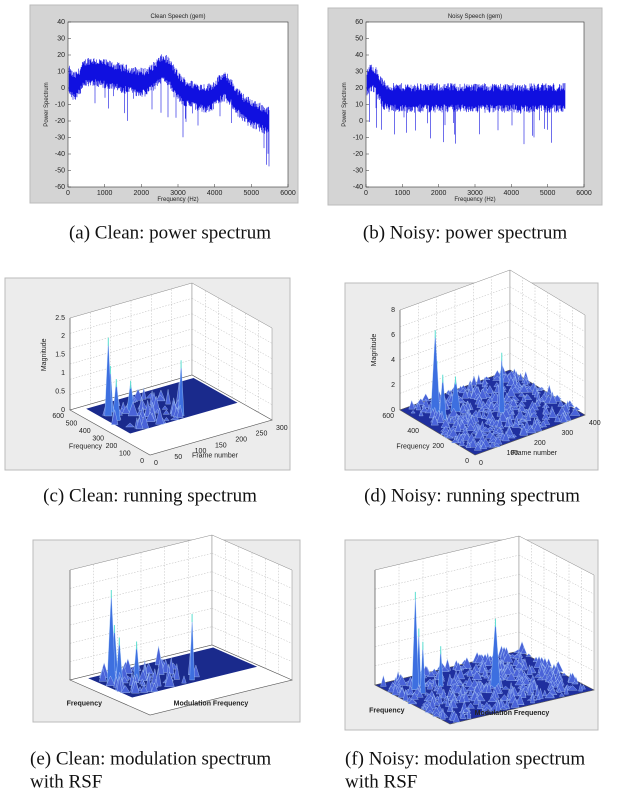 This screenshot has height=793, width=632. I want to click on spectrum-trace, so click(466, 104).